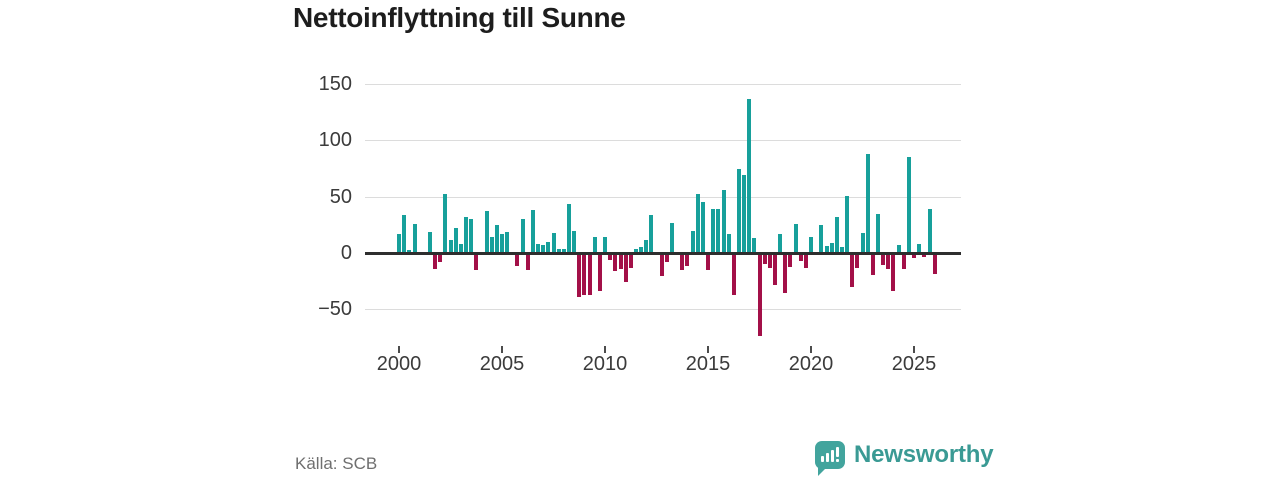 This screenshot has width=1280, height=480. I want to click on bar-2002-q2, so click(445, 223).